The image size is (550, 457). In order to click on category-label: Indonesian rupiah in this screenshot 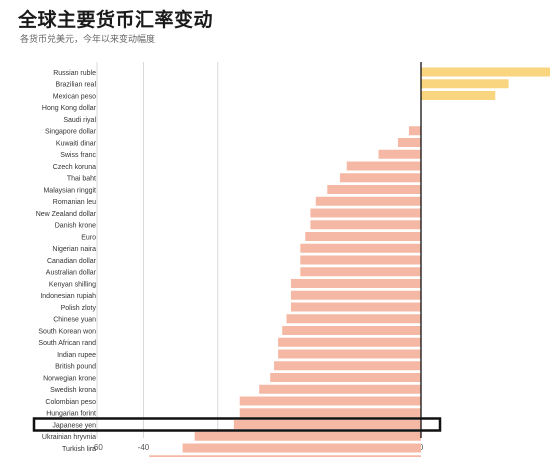, I will do `click(68, 296)`.